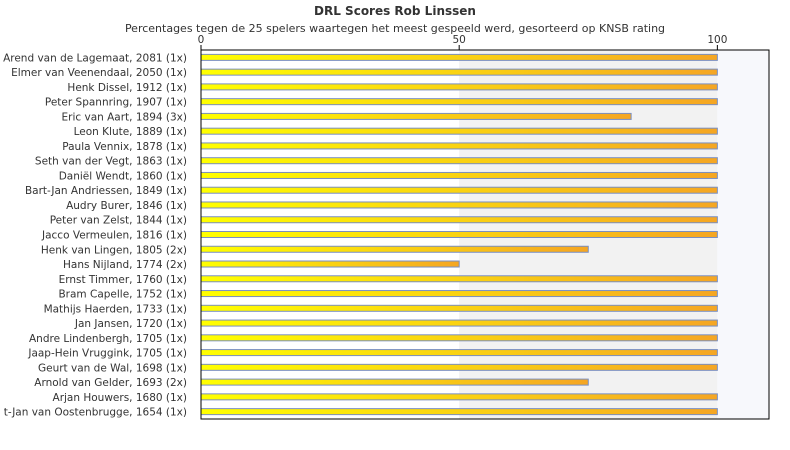  What do you see at coordinates (130, 132) in the screenshot?
I see `category-label-5: Leon Klute, 1889 (1x)` at bounding box center [130, 132].